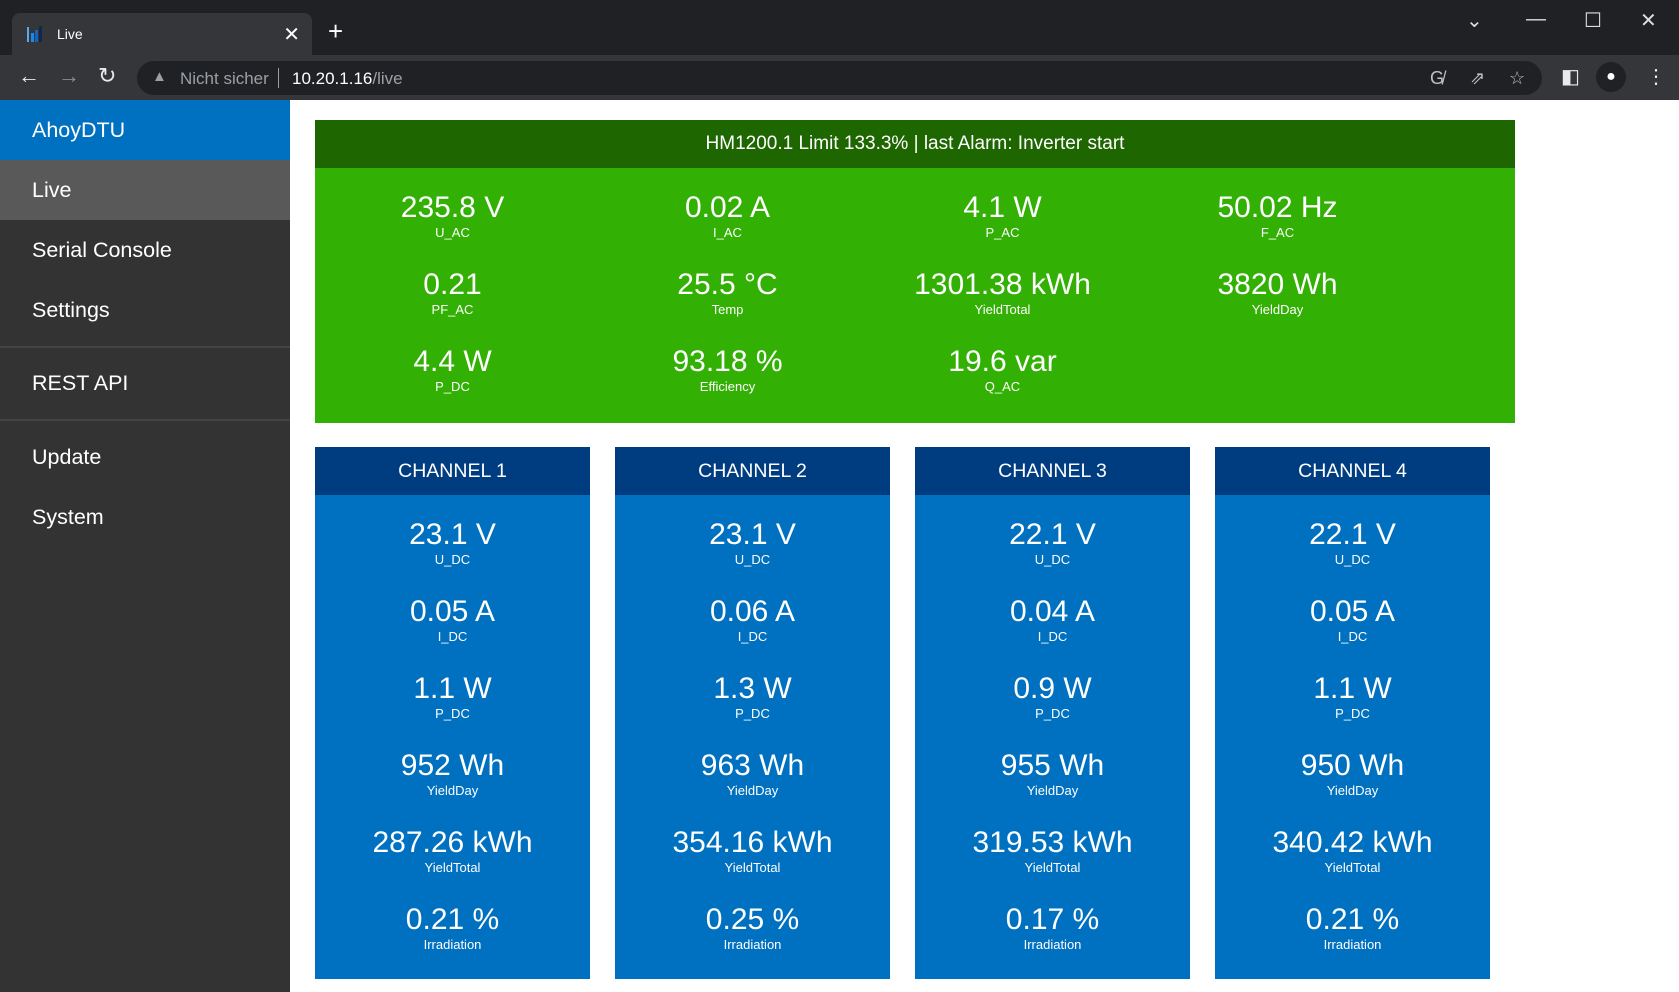 This screenshot has height=992, width=1679. I want to click on tab-close-icon: ✕, so click(291, 35).